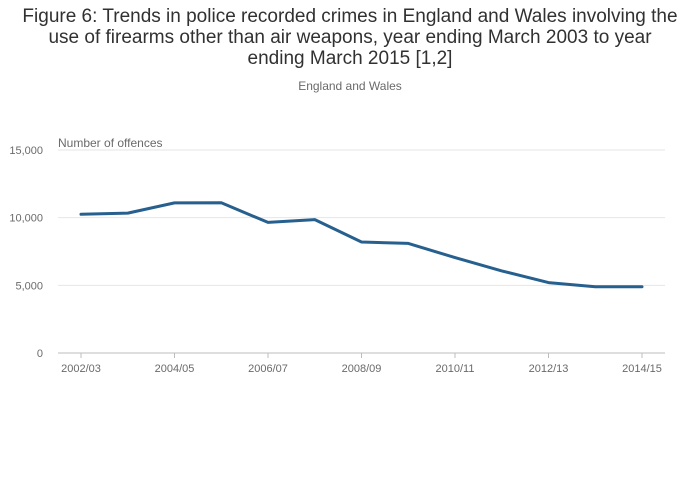  Describe the element at coordinates (81, 369) in the screenshot. I see `x-tick-label: 2002/03` at that location.